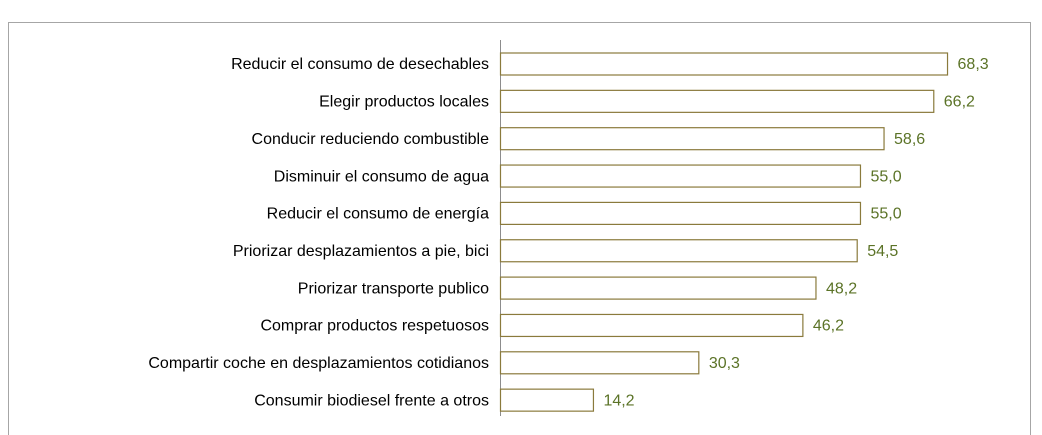  What do you see at coordinates (381, 176) in the screenshot?
I see `category-label: Disminuir el consumo de agua` at bounding box center [381, 176].